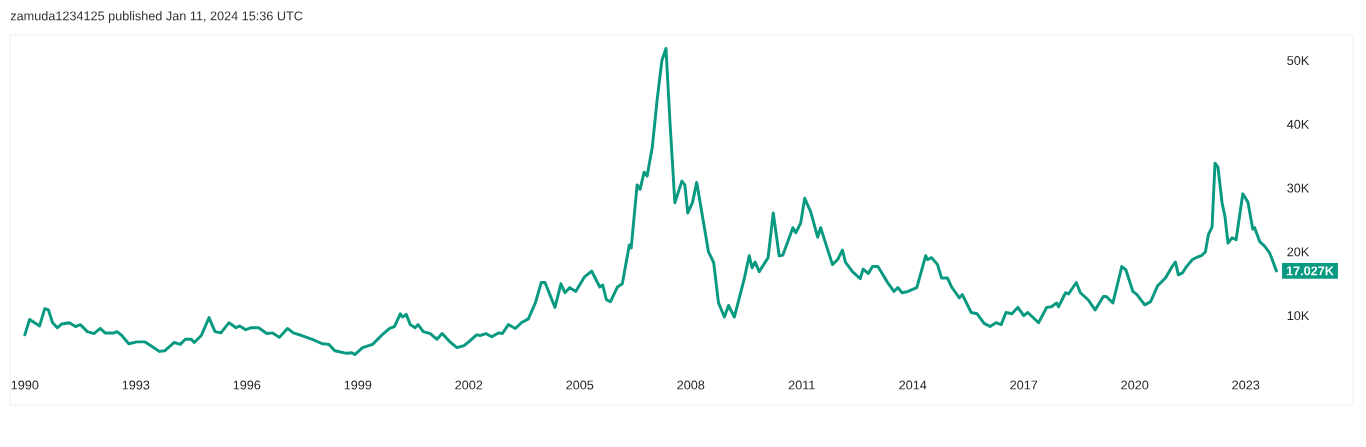 The width and height of the screenshot is (1366, 447). What do you see at coordinates (691, 385) in the screenshot?
I see `x-tick-label: 2008` at bounding box center [691, 385].